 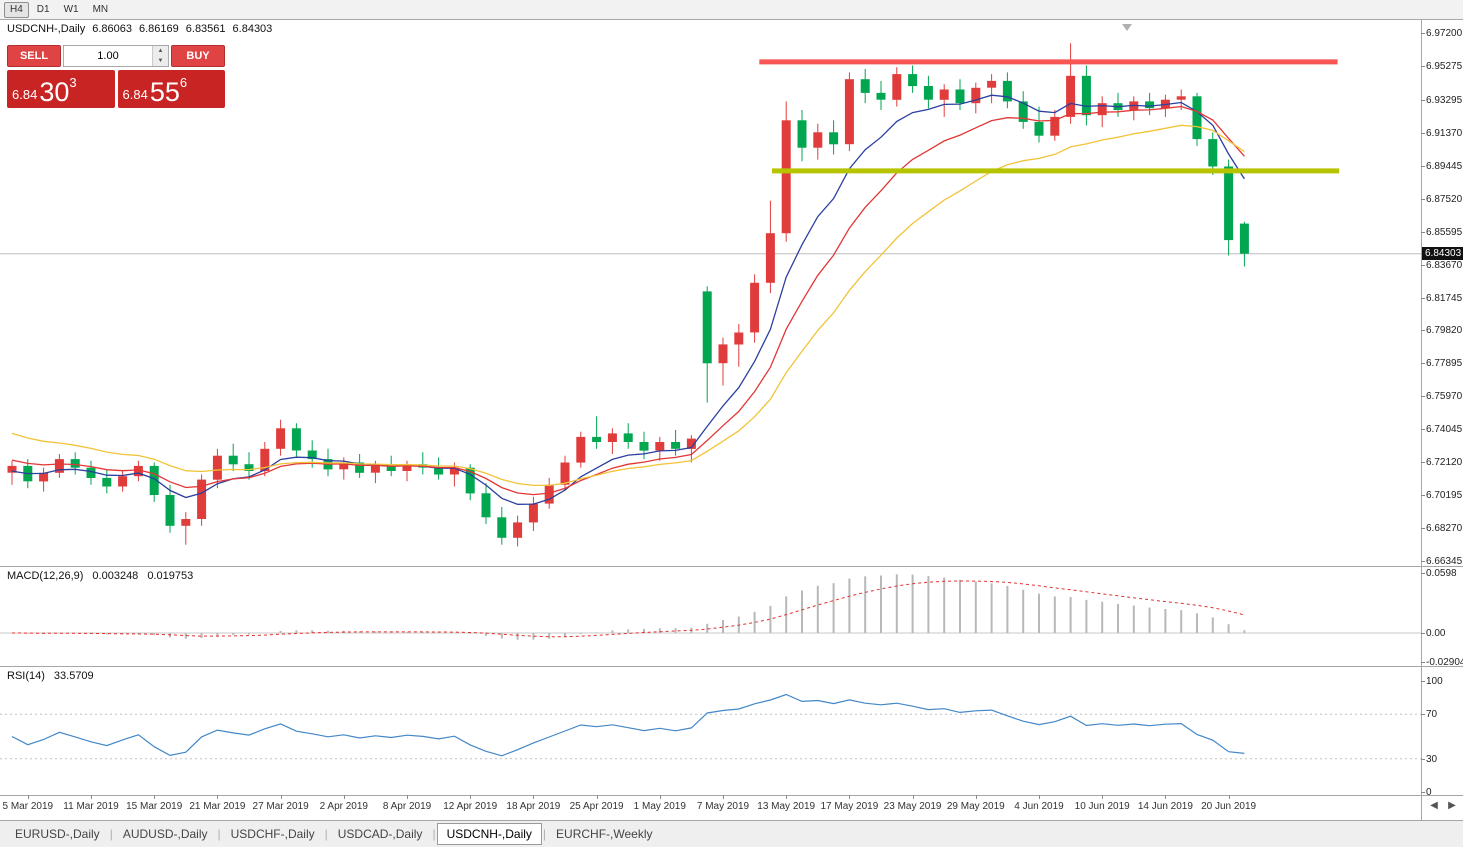 What do you see at coordinates (604, 834) in the screenshot?
I see `chart-tab-eurchfweekly: EURCHF-,Weekly` at bounding box center [604, 834].